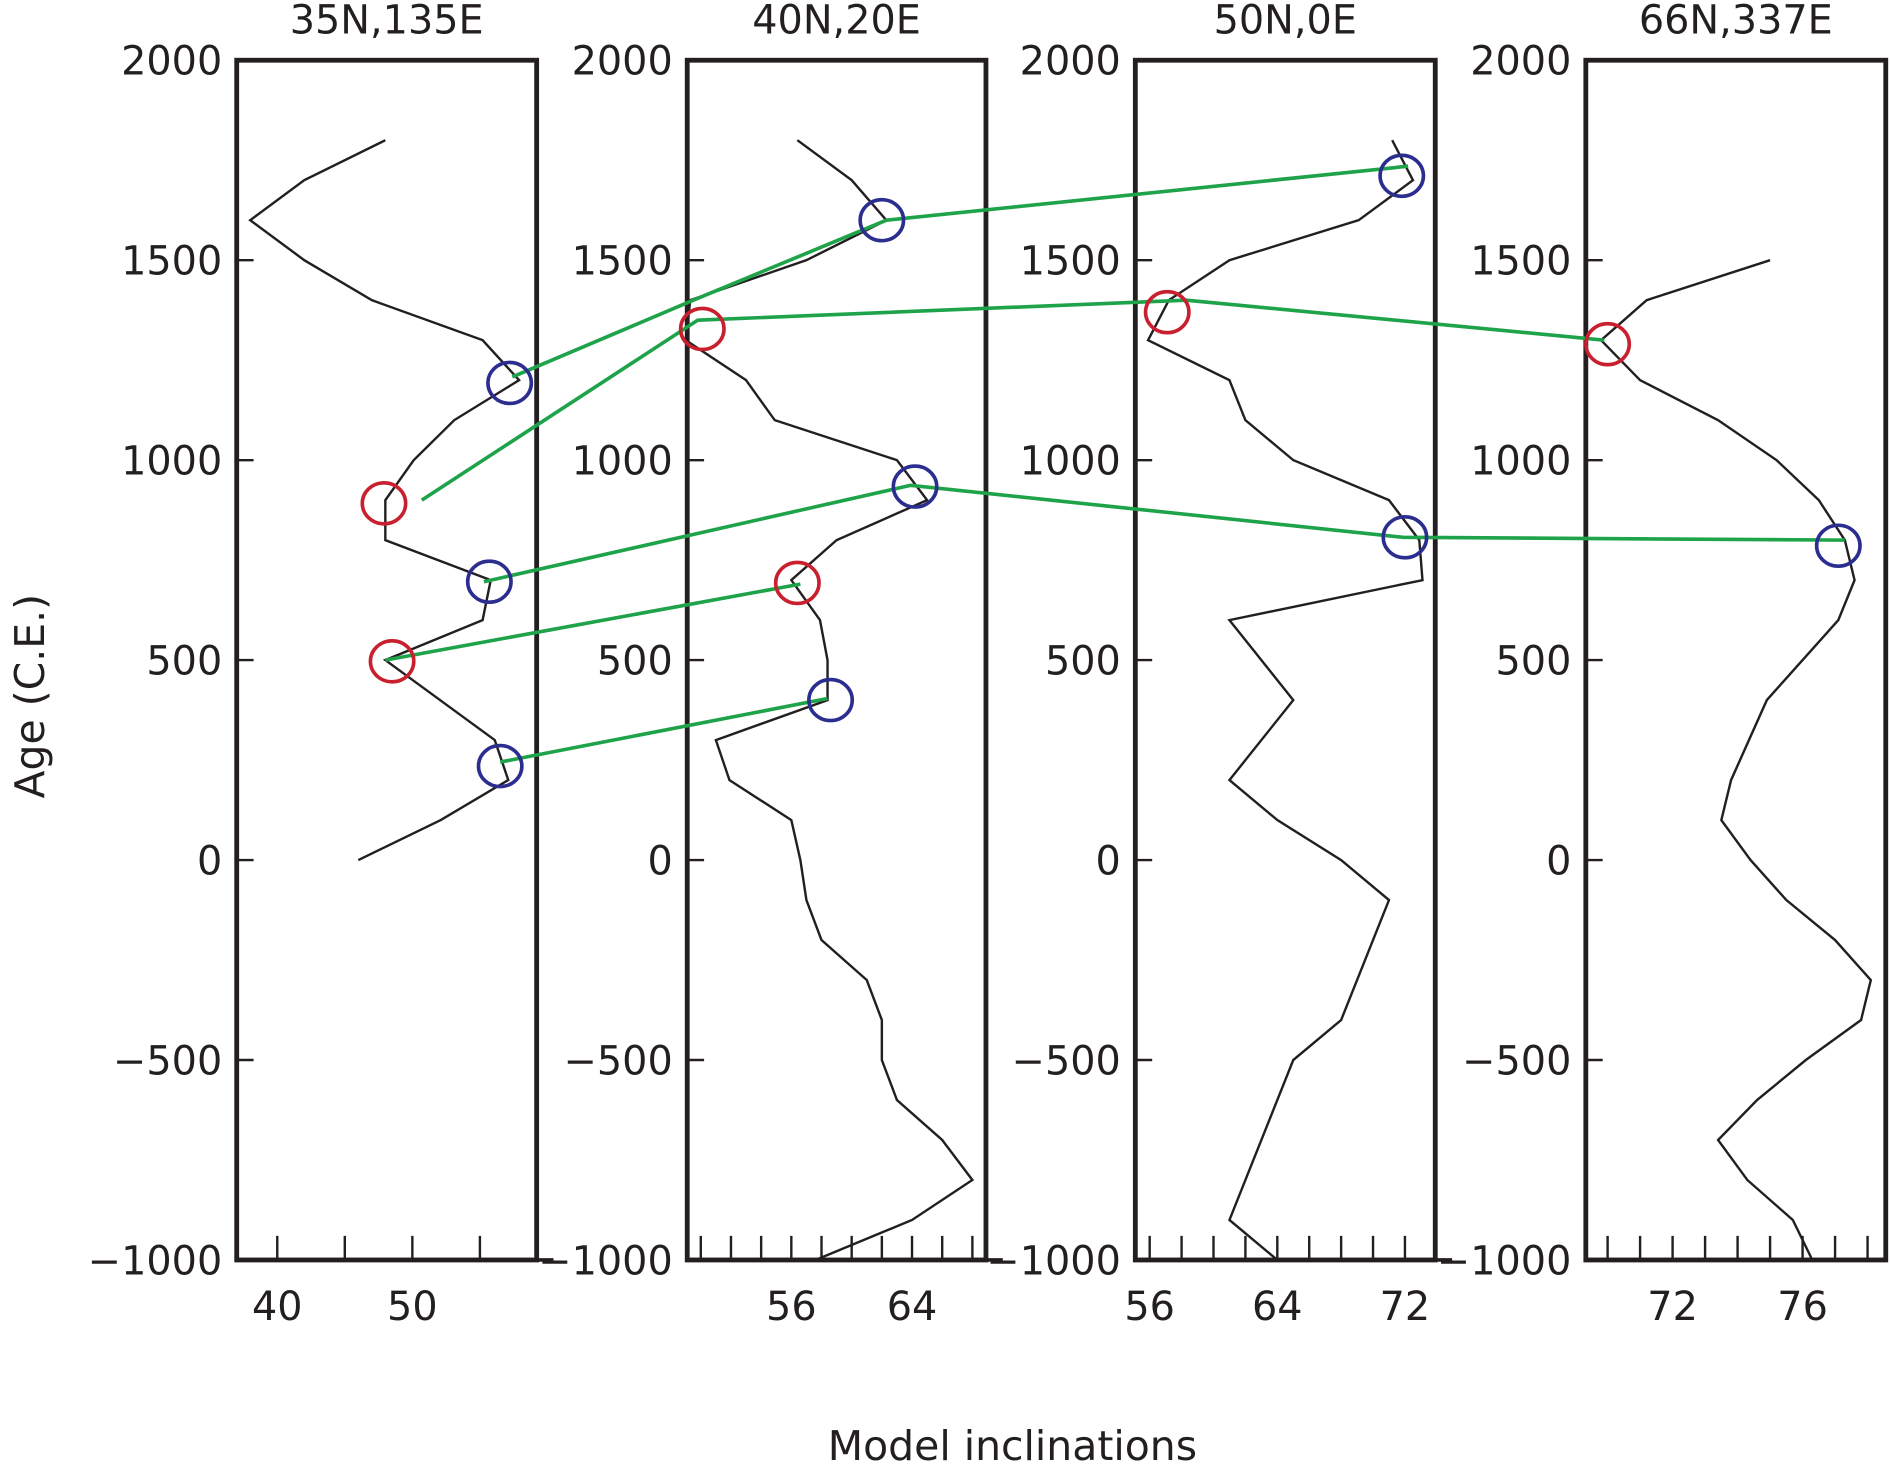 This screenshot has width=1890, height=1478. Describe the element at coordinates (1736, 22) in the screenshot. I see `panel-title: 66N,337E` at that location.